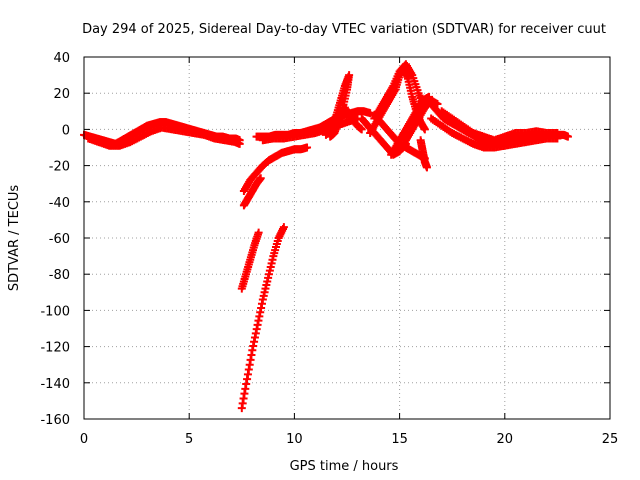  I want to click on x-tick-label: 0, so click(84, 439).